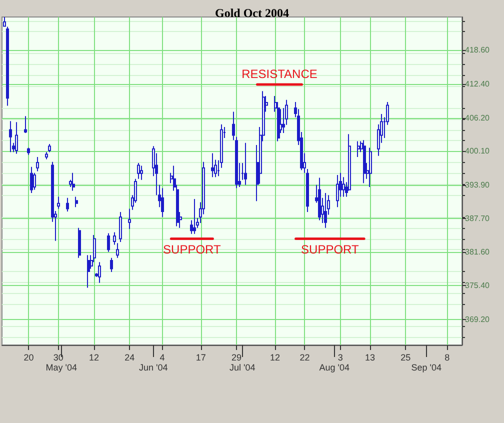 This screenshot has width=504, height=423. I want to click on x2-tick-label: Jul '04, so click(243, 367).